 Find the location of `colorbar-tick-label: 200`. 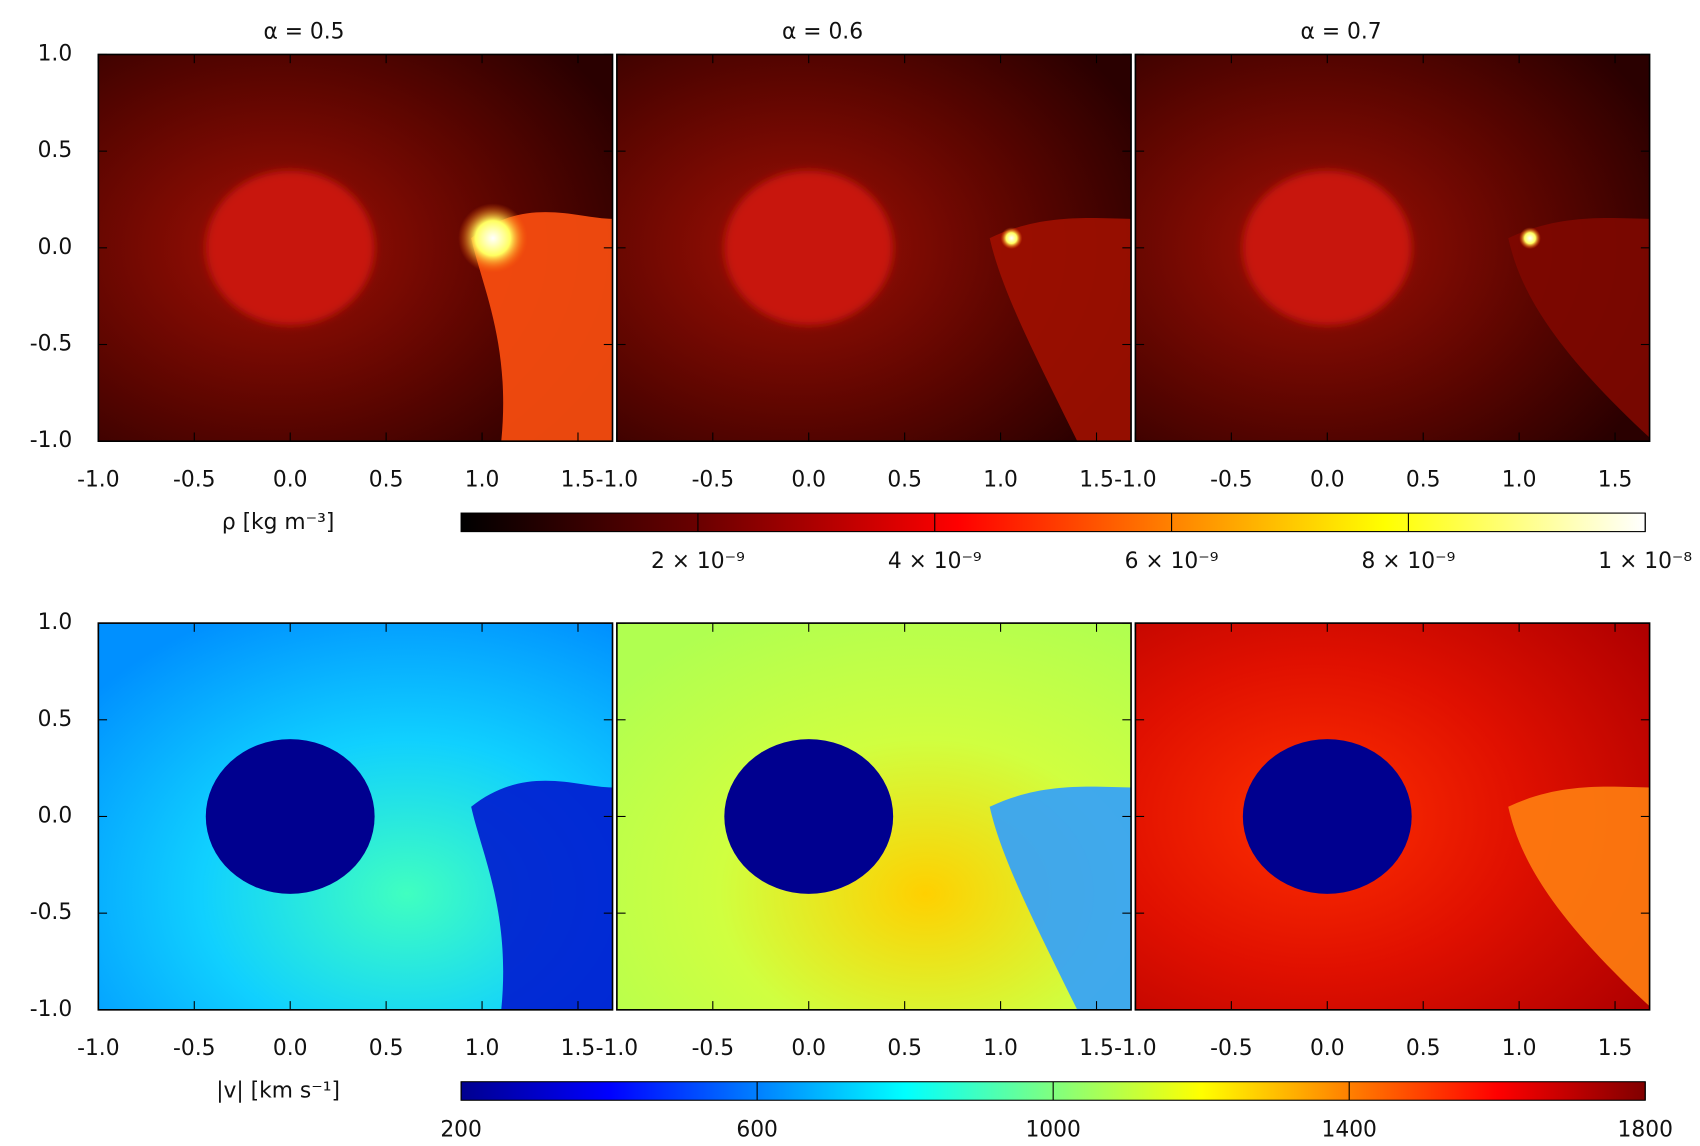

colorbar-tick-label: 200 is located at coordinates (461, 1130).